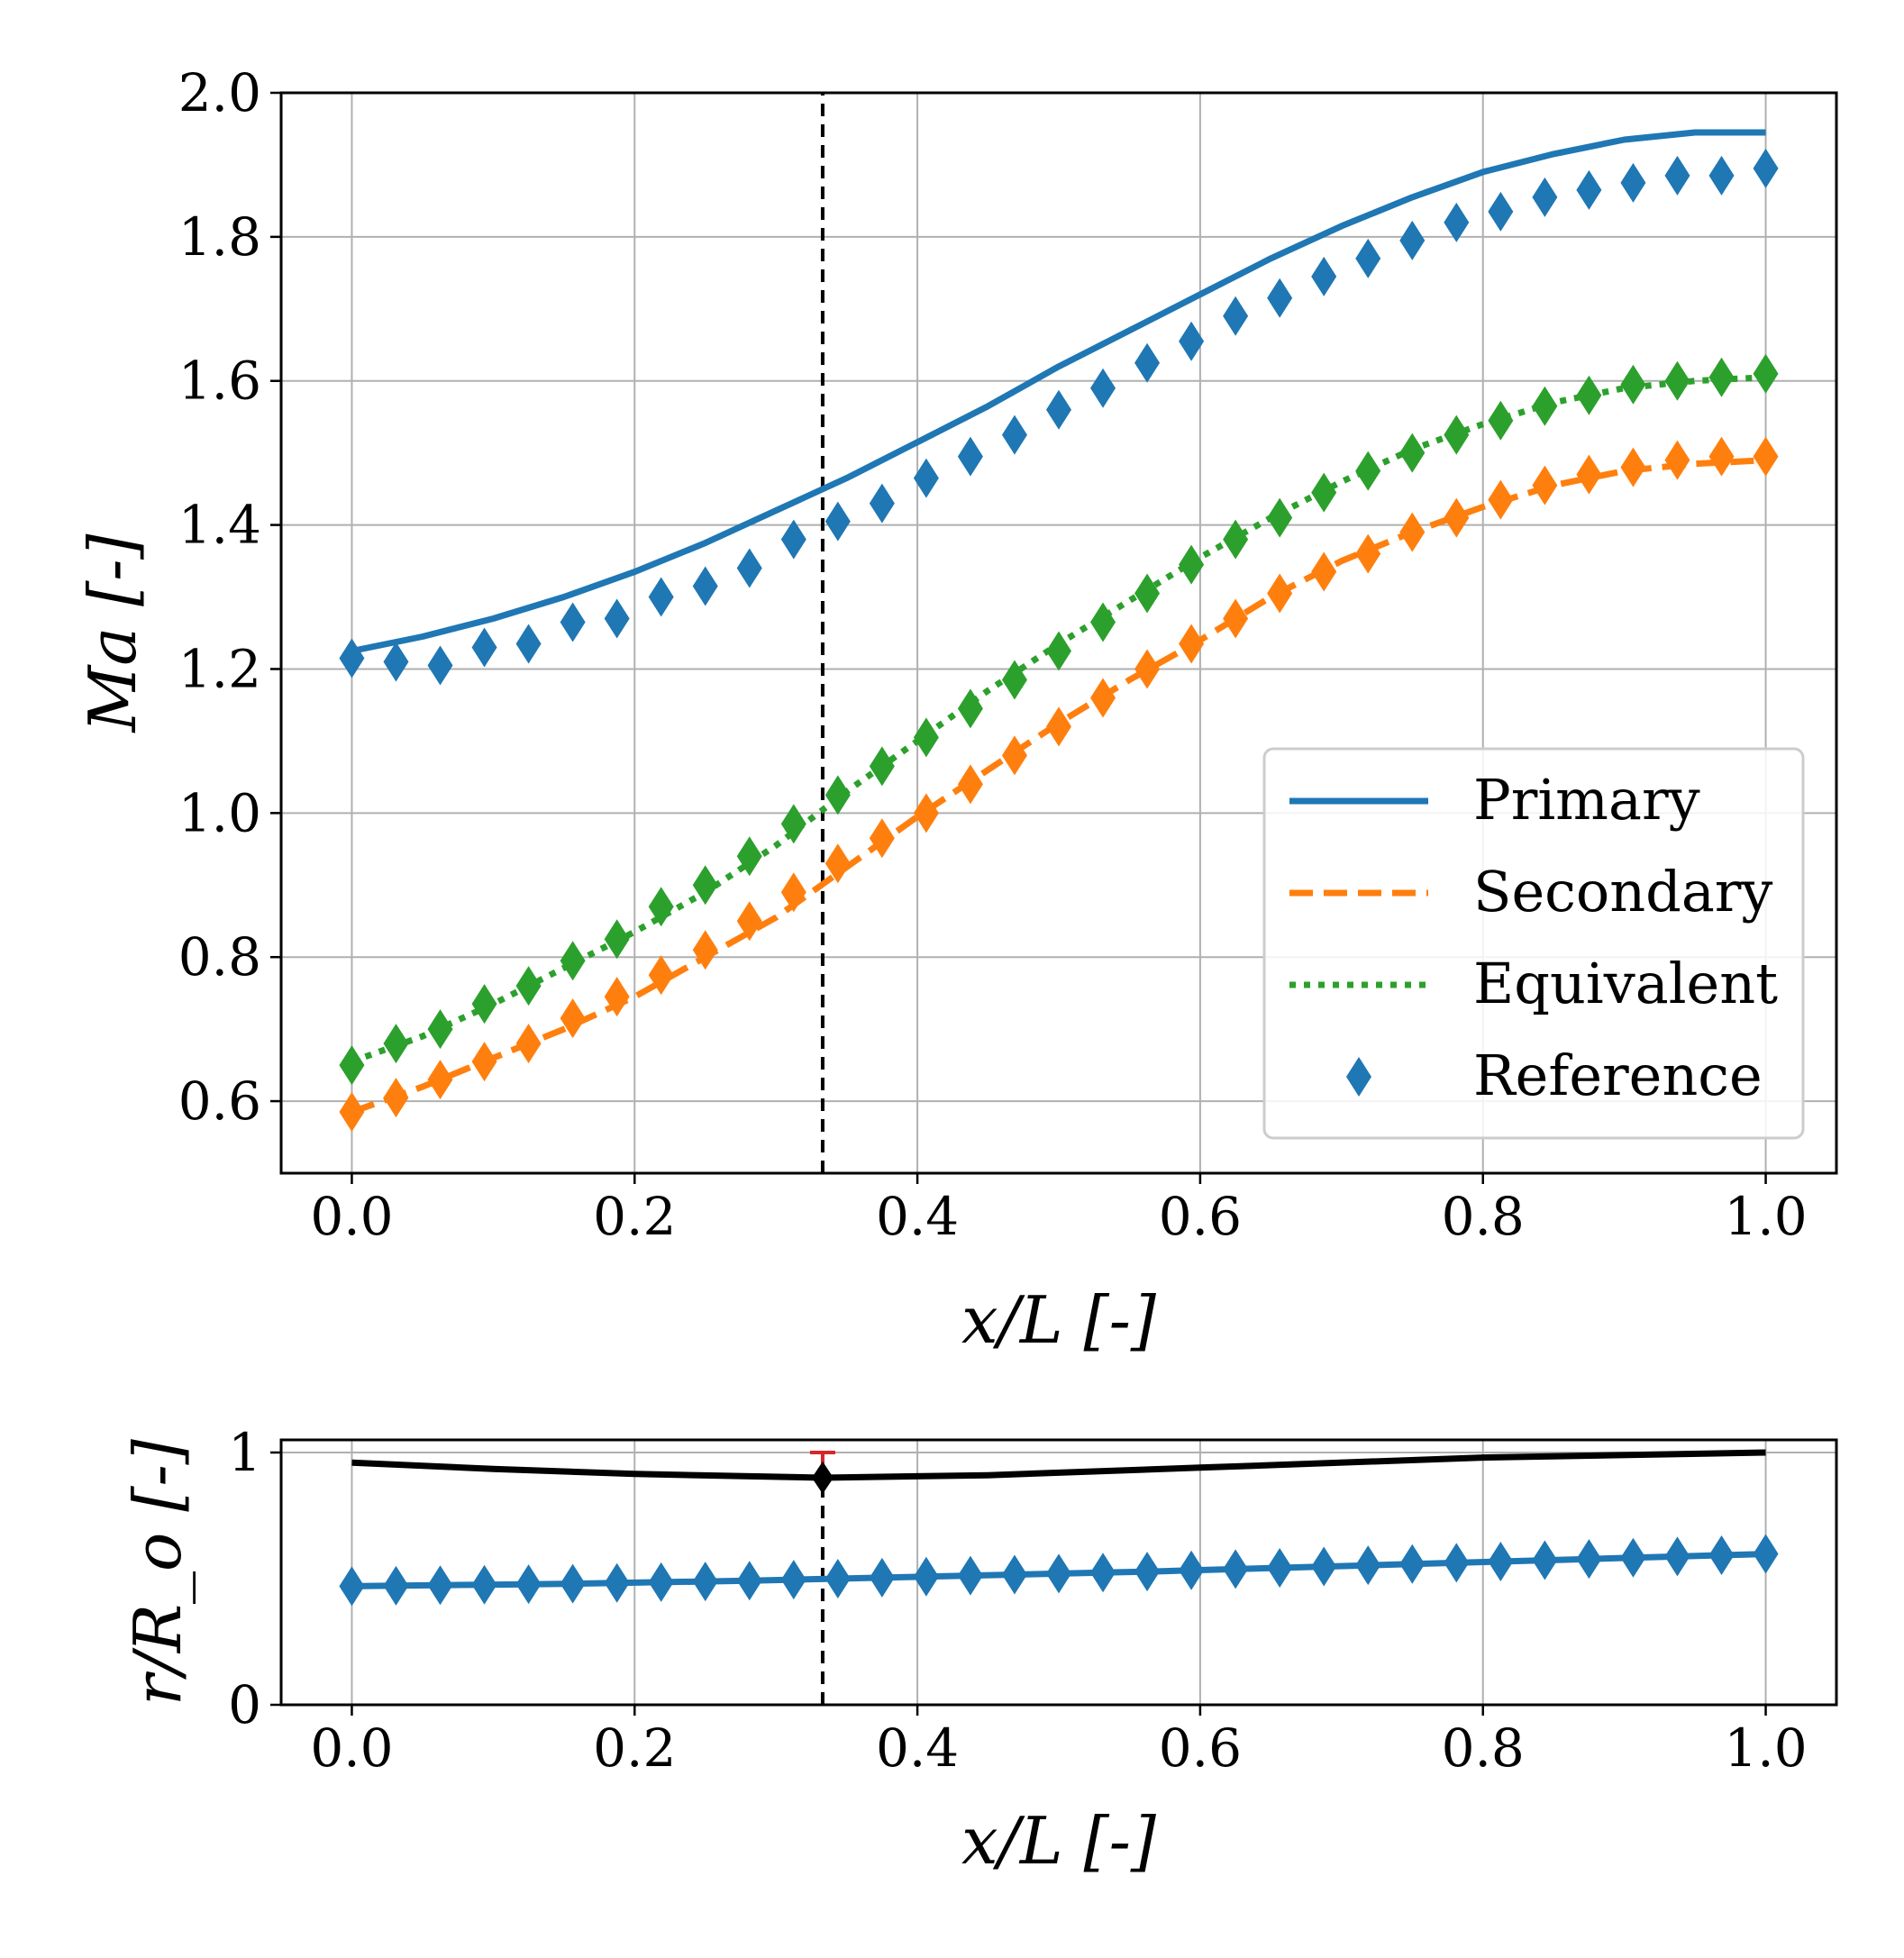 The image size is (1904, 1958). What do you see at coordinates (351, 1216) in the screenshot?
I see `x-tick-label: 0.0` at bounding box center [351, 1216].